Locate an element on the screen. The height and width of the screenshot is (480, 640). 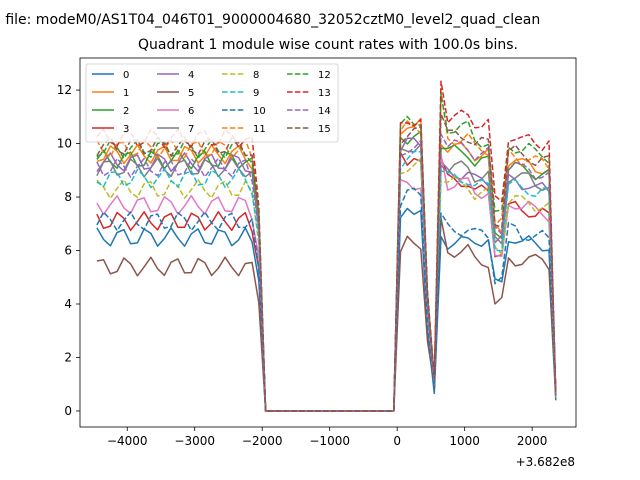
legend-label-9: 9 is located at coordinates (256, 93).